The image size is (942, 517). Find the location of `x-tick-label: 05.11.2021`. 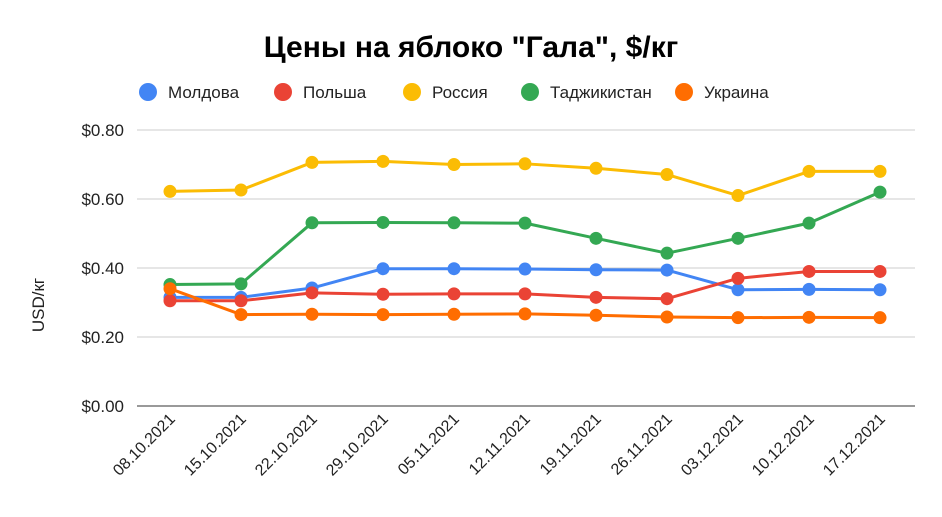

x-tick-label: 05.11.2021 is located at coordinates (429, 445).